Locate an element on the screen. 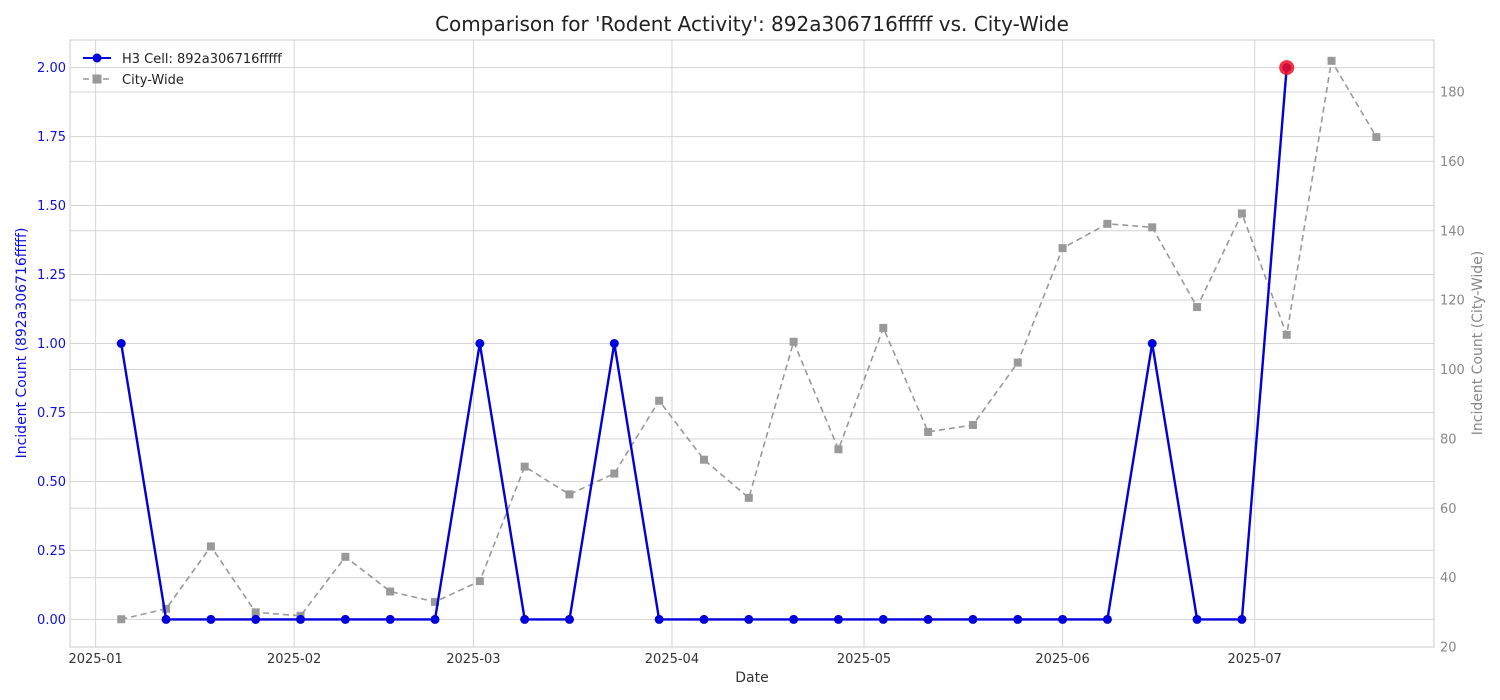  right-tick-label-3: 80 is located at coordinates (1448, 439).